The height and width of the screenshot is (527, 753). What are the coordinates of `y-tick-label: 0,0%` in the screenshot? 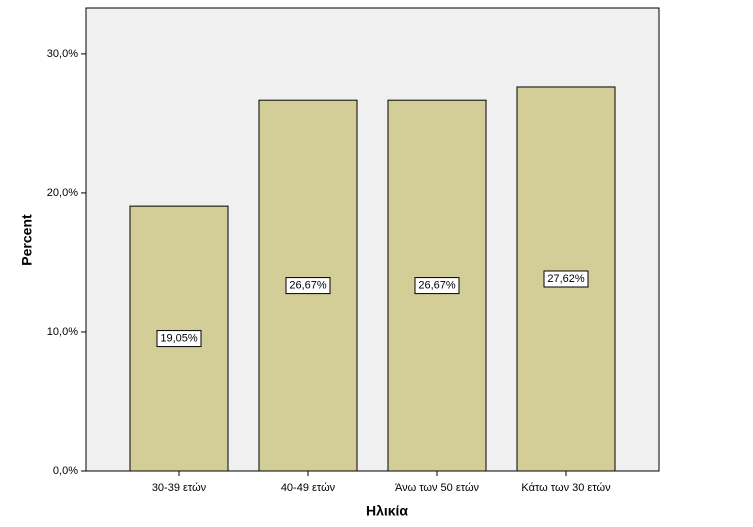 It's located at (65, 471).